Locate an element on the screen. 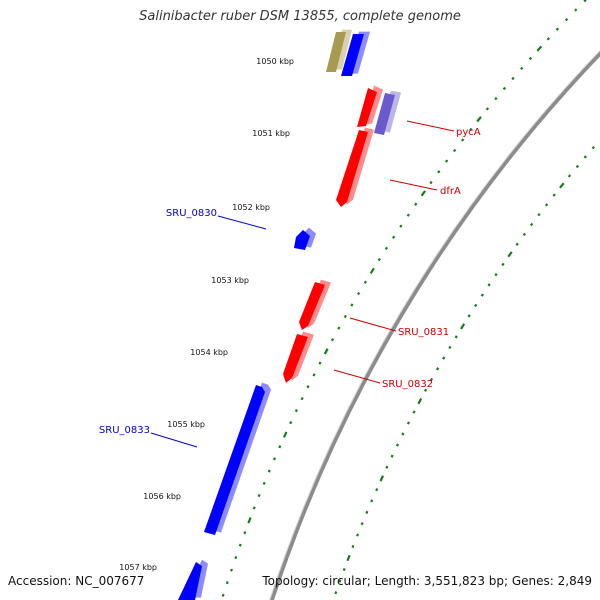 Image resolution: width=600 pixels, height=600 pixels. forward-gene-pyca is located at coordinates (387, 112).